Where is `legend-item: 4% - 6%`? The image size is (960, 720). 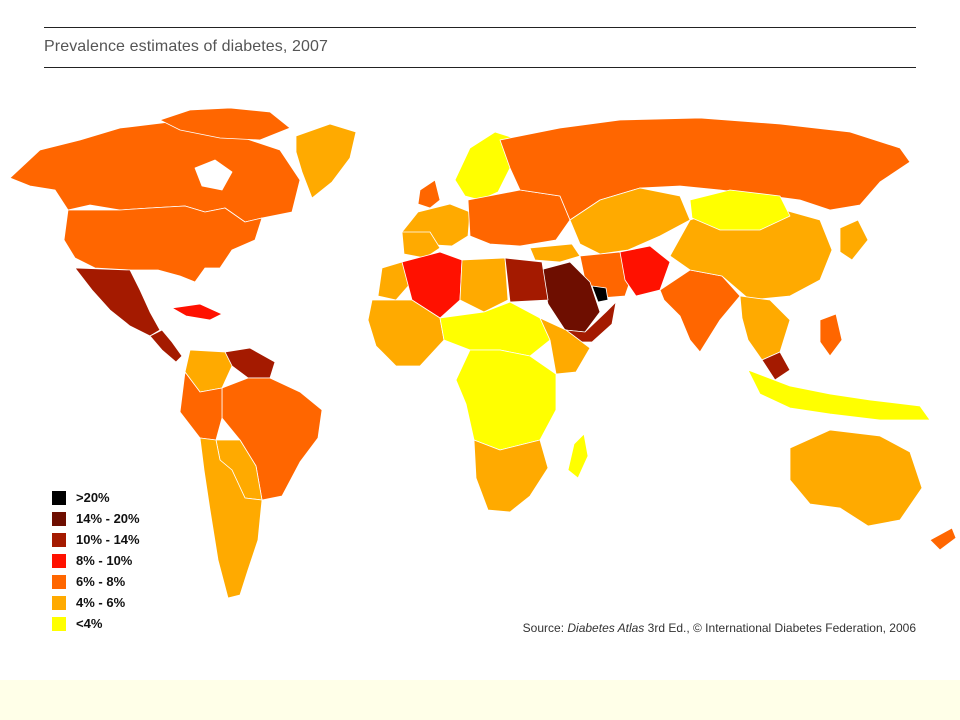
legend-item: 4% - 6% is located at coordinates (96, 602).